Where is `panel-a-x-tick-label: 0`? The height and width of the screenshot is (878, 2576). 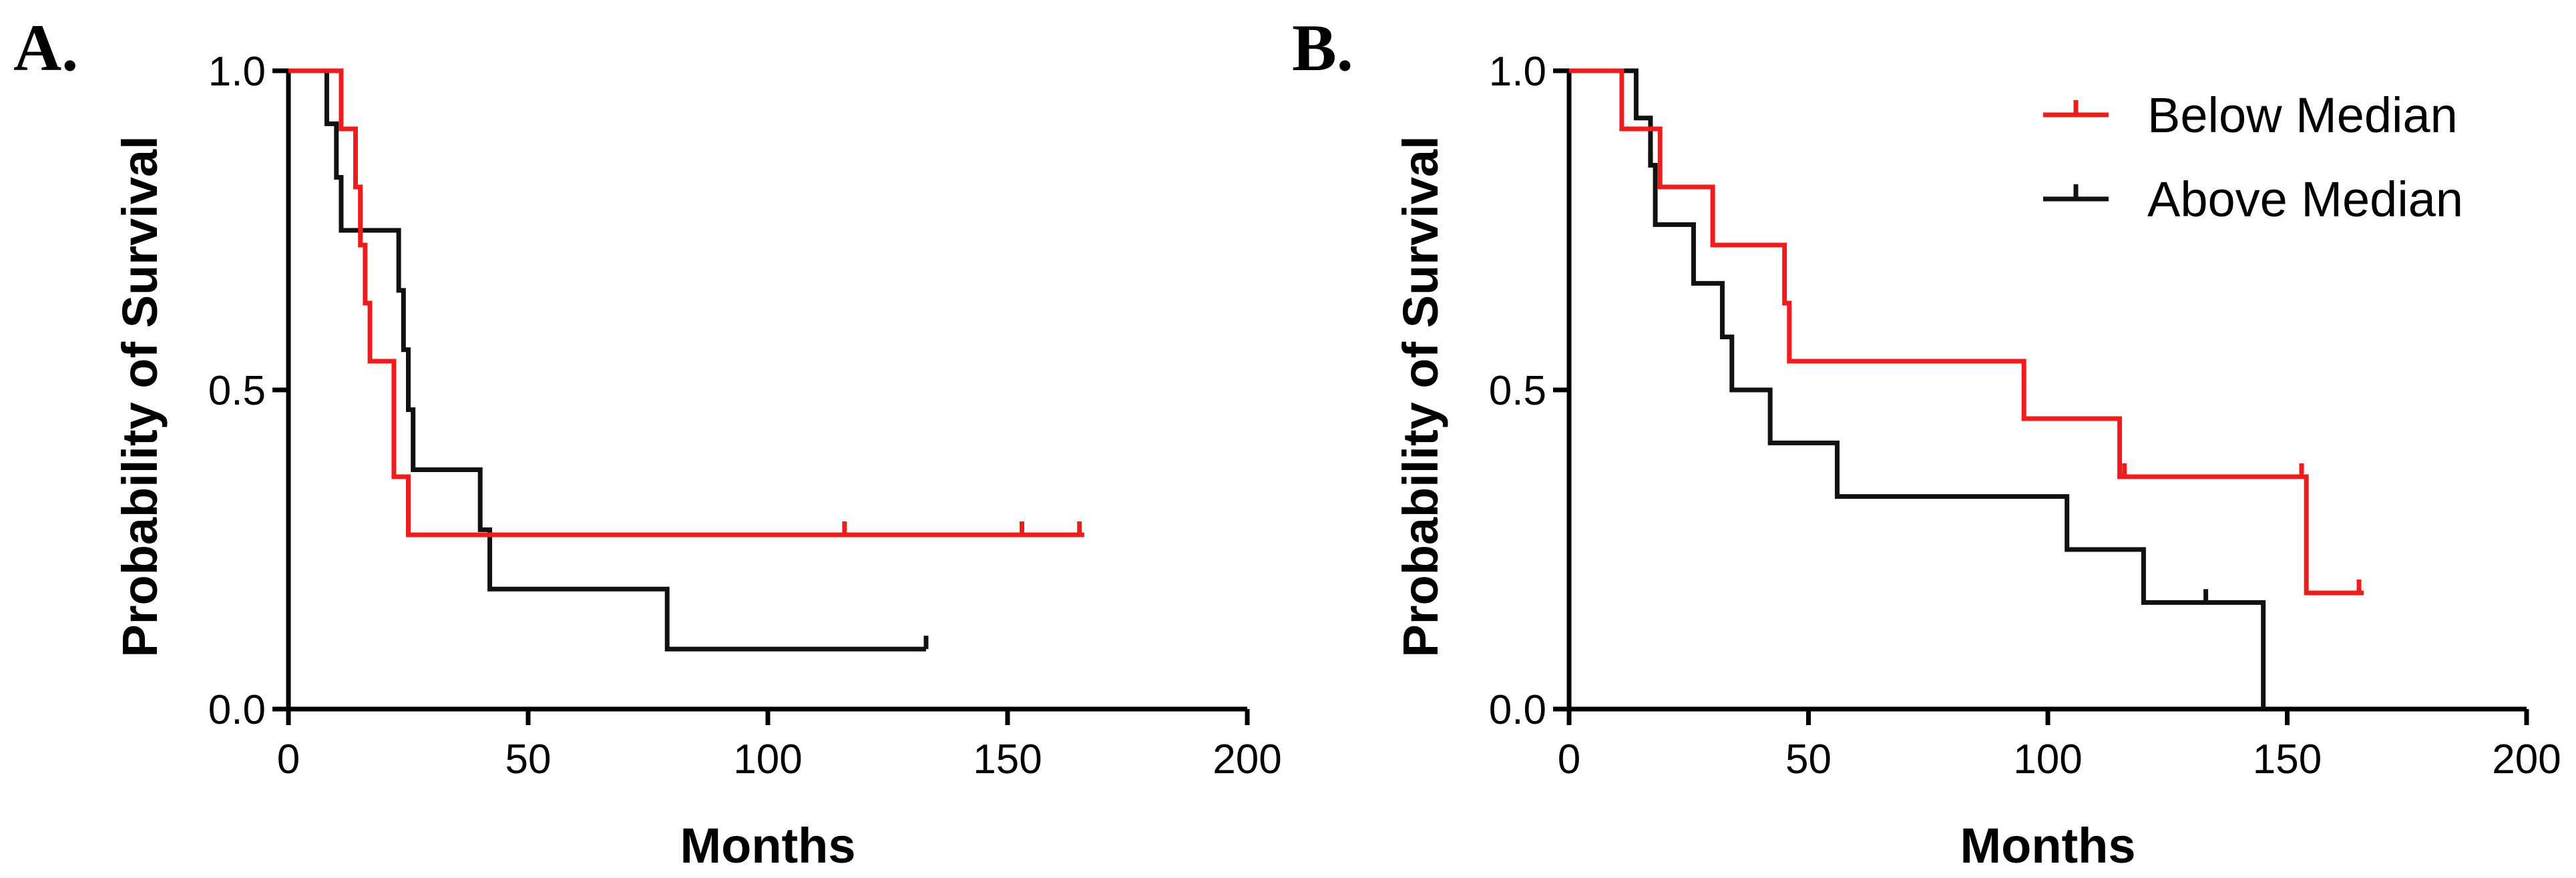
panel-a-x-tick-label: 0 is located at coordinates (288, 759).